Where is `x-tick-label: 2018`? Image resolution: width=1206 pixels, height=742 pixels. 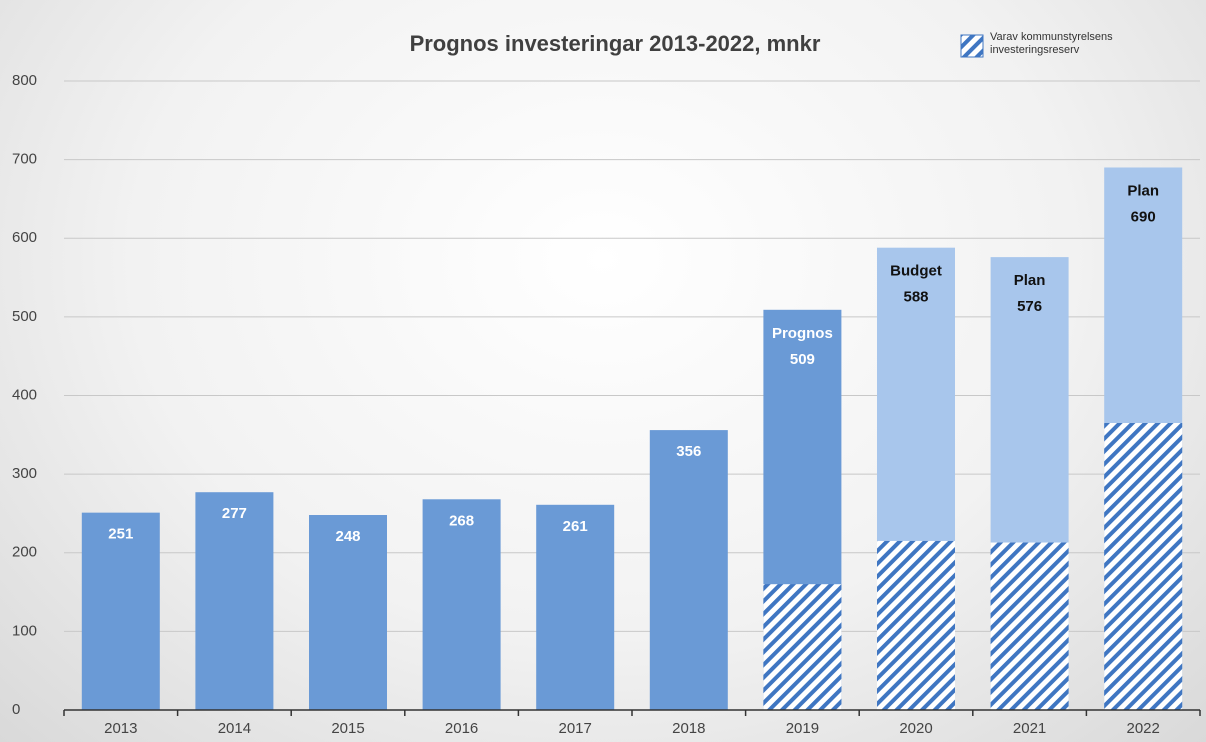 x-tick-label: 2018 is located at coordinates (688, 728).